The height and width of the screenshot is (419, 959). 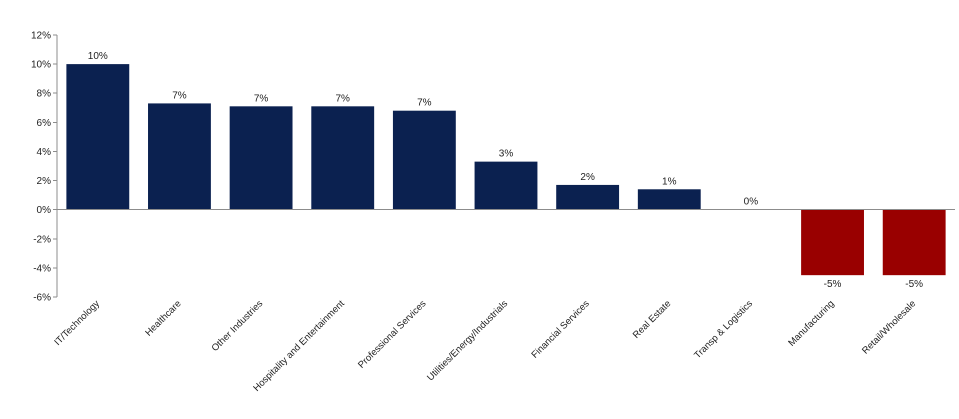 I want to click on y-tick-label: -6%, so click(x=42, y=298).